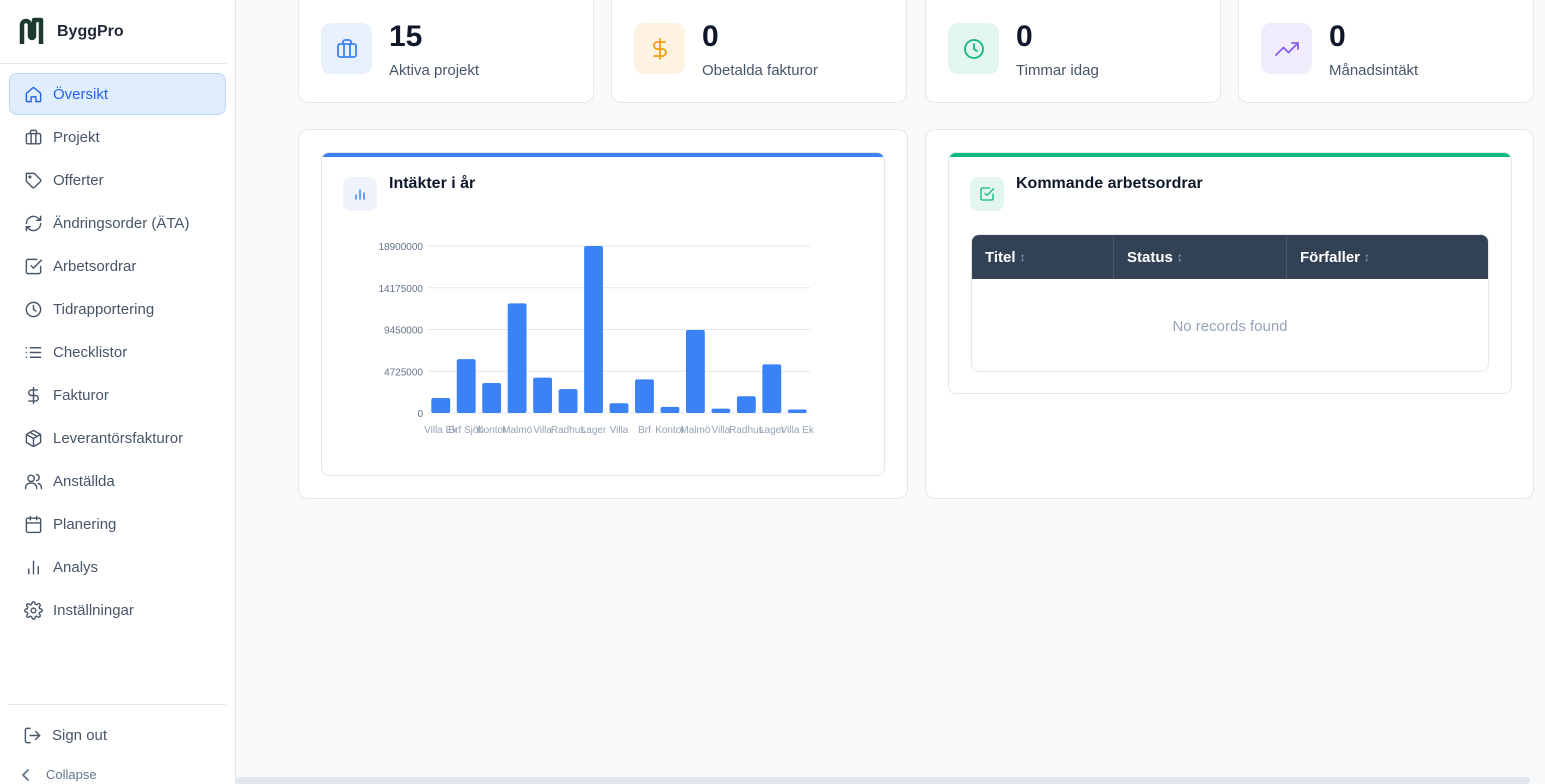 The width and height of the screenshot is (1545, 784). What do you see at coordinates (403, 372) in the screenshot?
I see `y-tick-label: 4725000` at bounding box center [403, 372].